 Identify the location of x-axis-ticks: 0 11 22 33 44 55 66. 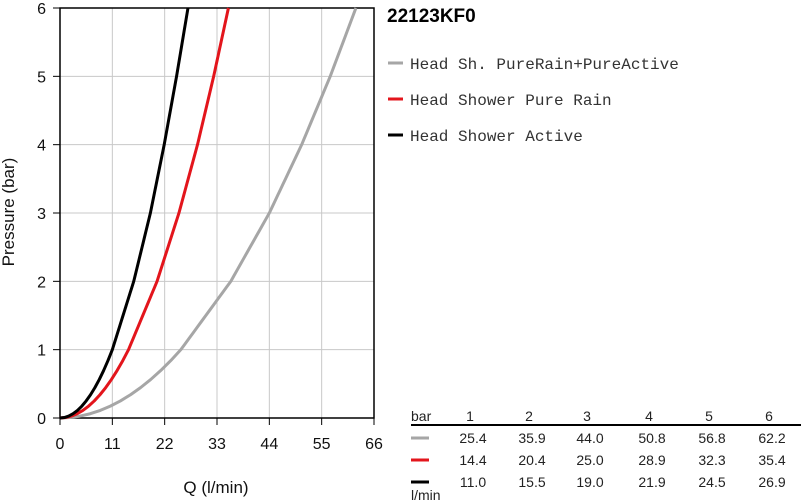
(219, 435).